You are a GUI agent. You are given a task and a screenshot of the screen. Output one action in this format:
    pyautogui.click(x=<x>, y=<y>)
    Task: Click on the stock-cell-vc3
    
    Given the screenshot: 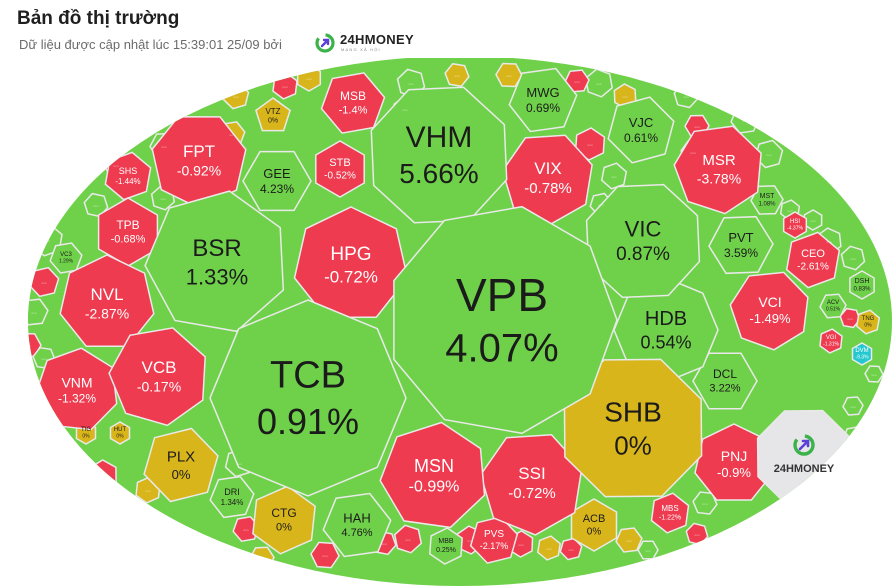 What is the action you would take?
    pyautogui.click(x=66, y=258)
    